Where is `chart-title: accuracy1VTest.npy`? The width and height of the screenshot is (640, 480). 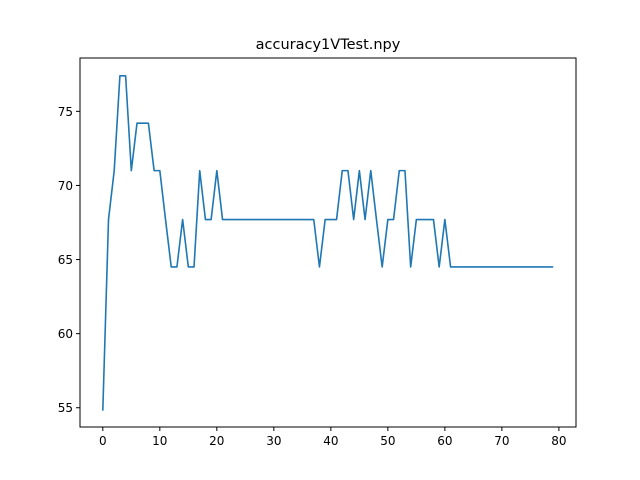 chart-title: accuracy1VTest.npy is located at coordinates (328, 45).